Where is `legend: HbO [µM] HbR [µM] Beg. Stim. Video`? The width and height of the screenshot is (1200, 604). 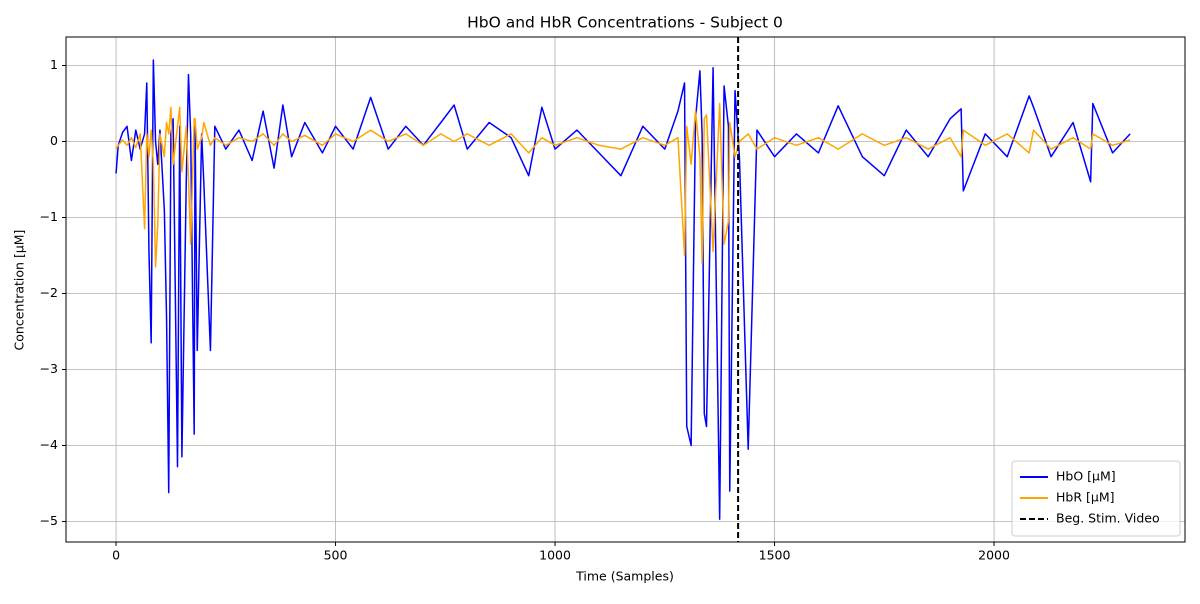
legend: HbO [µM] HbR [µM] Beg. Stim. Video is located at coordinates (1096, 498).